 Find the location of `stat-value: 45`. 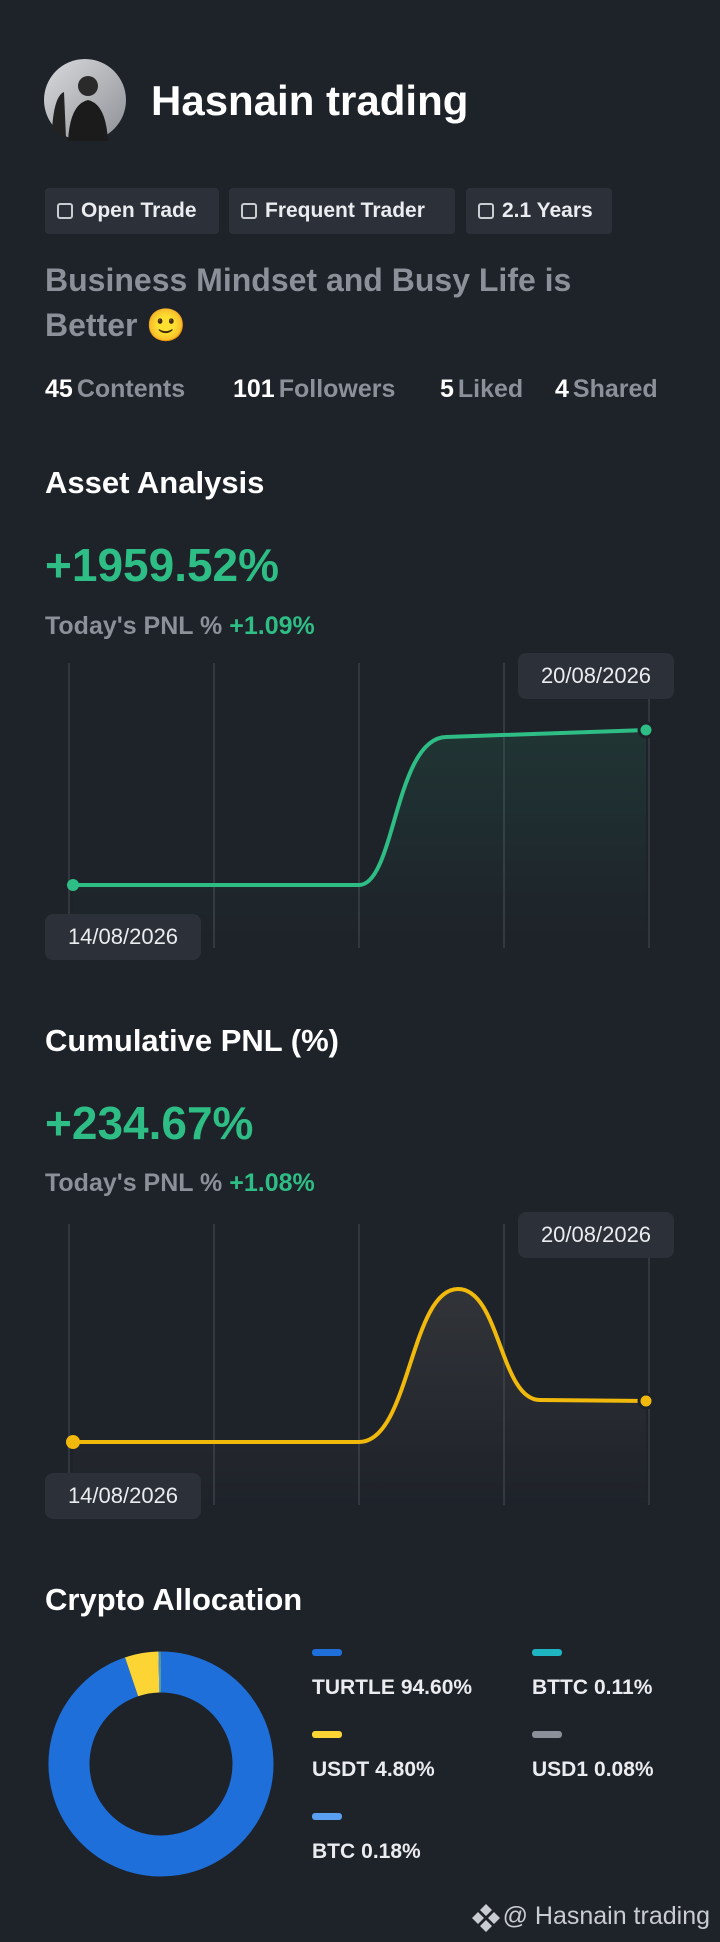

stat-value: 45 is located at coordinates (59, 389).